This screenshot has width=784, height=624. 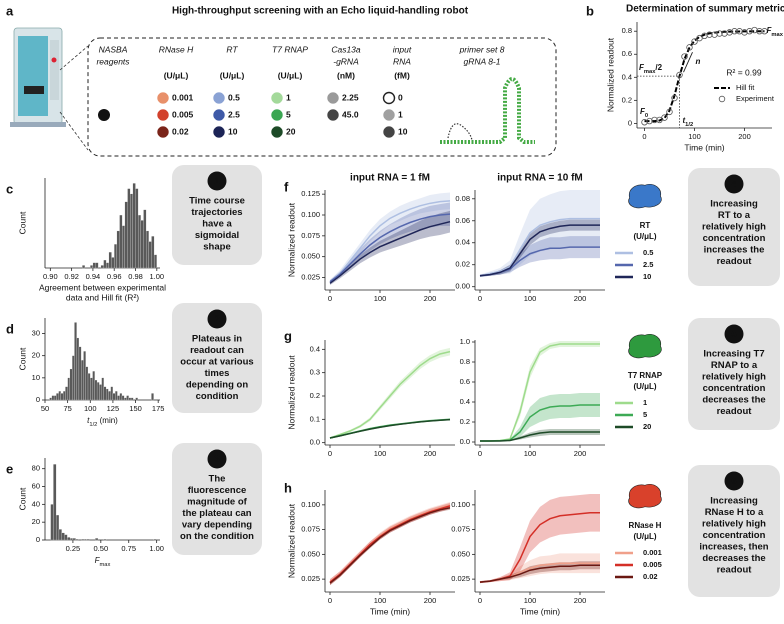 What do you see at coordinates (90, 408) in the screenshot?
I see `x-tick-label: 100` at bounding box center [90, 408].